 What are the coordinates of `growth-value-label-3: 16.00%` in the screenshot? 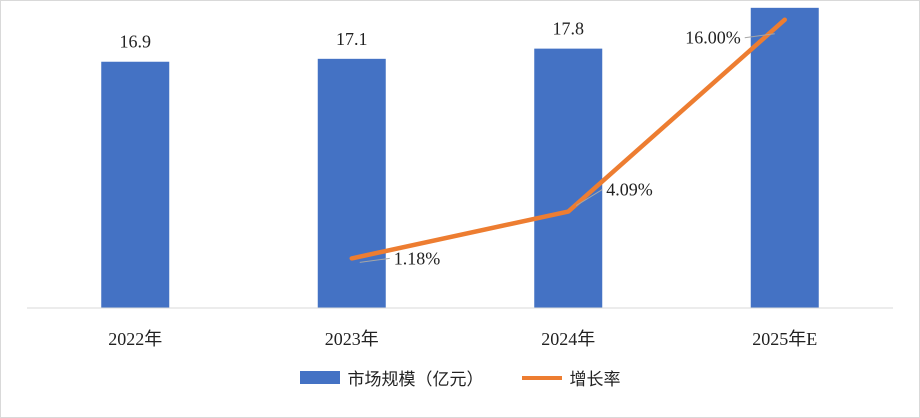 It's located at (713, 38).